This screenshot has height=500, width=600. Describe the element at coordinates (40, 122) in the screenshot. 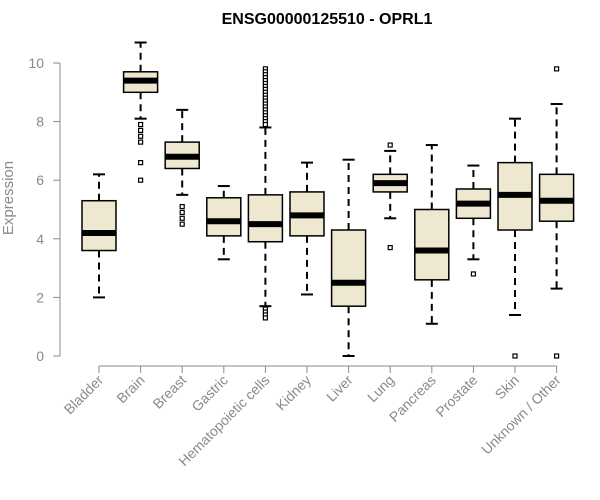

I see `y-tick-label: 8` at that location.